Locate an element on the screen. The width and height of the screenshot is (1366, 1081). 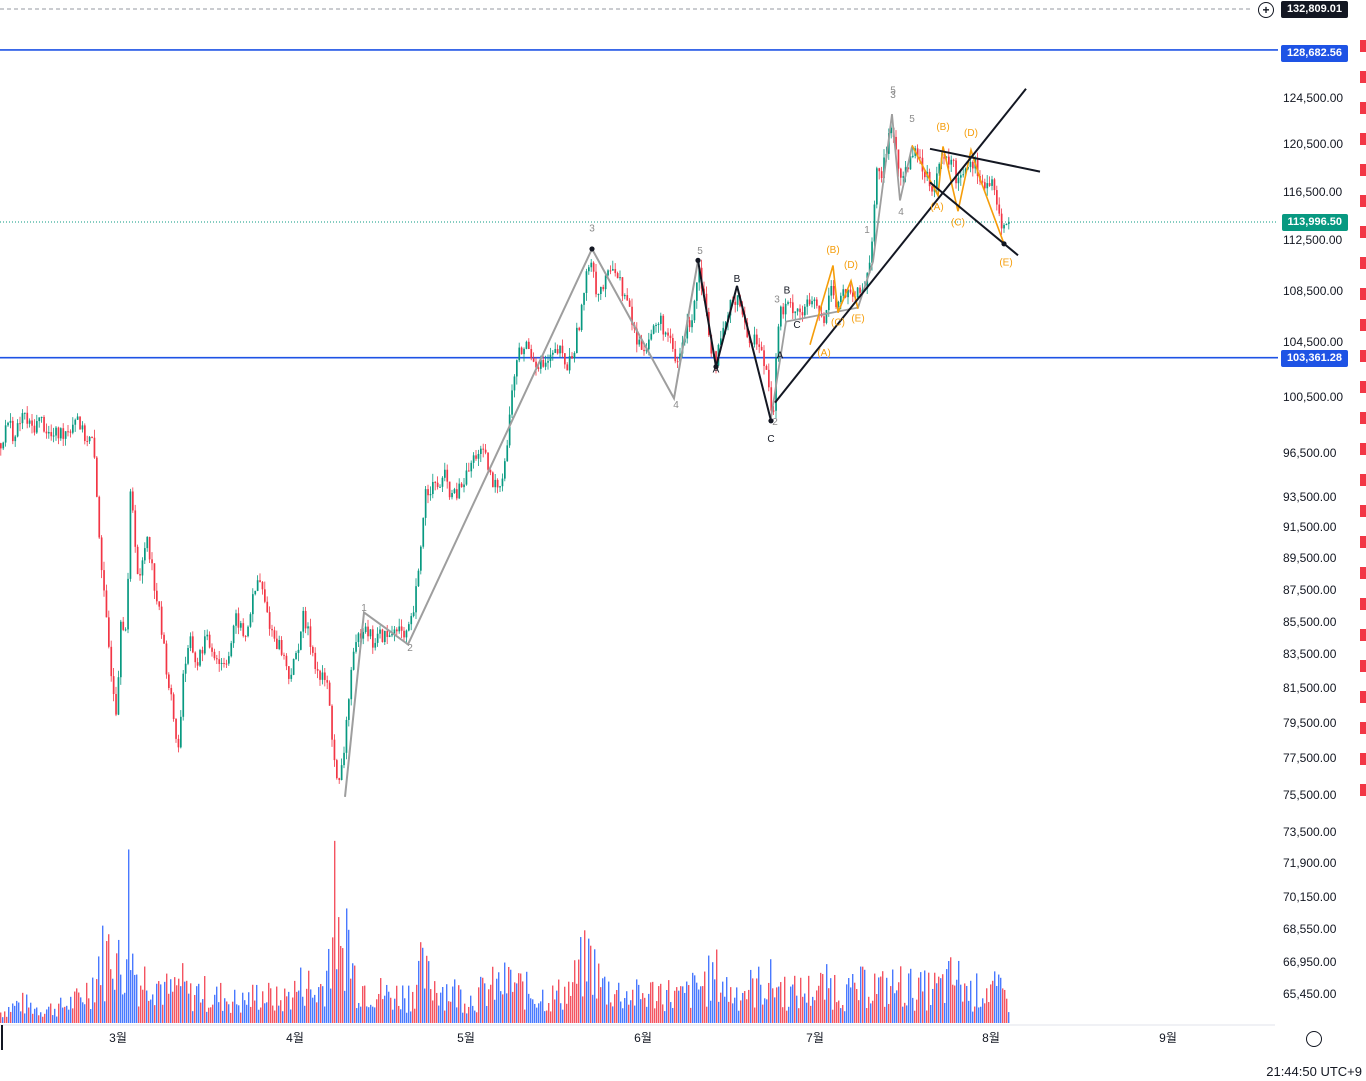
settings-icon is located at coordinates (1314, 1039).